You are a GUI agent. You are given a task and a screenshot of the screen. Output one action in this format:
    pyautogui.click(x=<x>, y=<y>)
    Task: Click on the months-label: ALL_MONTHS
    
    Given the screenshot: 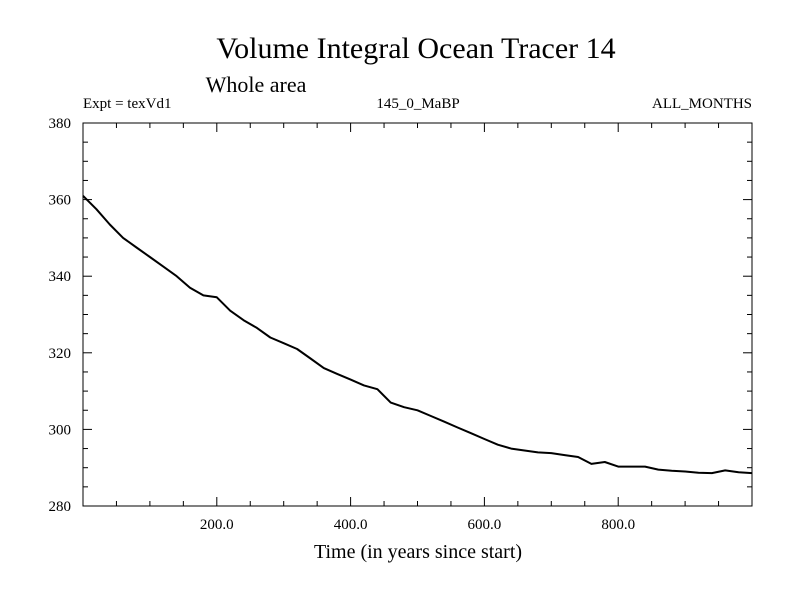 What is the action you would take?
    pyautogui.click(x=702, y=104)
    